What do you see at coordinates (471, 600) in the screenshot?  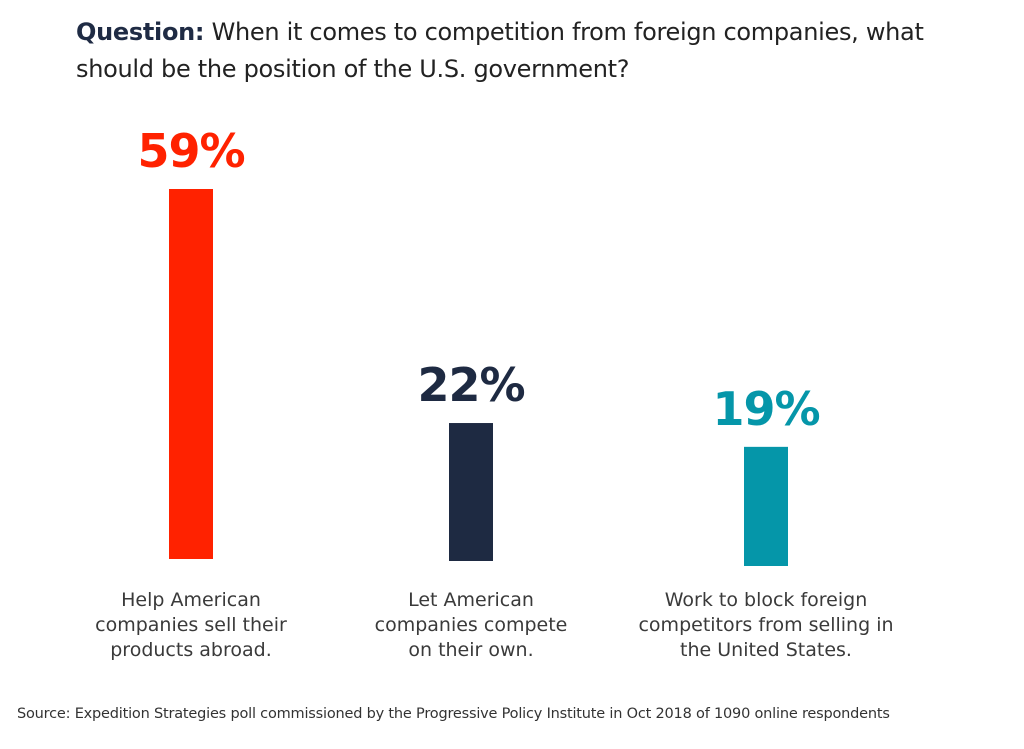 I see `category-label-line: Let American` at bounding box center [471, 600].